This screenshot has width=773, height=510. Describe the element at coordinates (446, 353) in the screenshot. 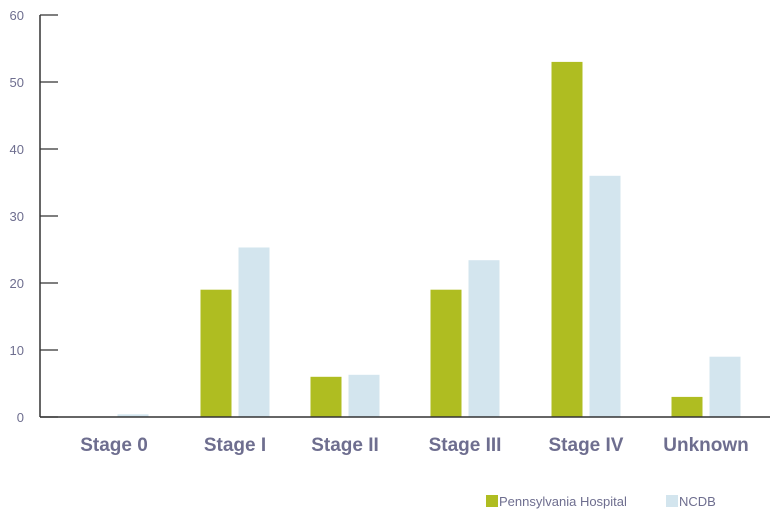

I see `bar-pennsylvania-hospital-stage-iii` at that location.